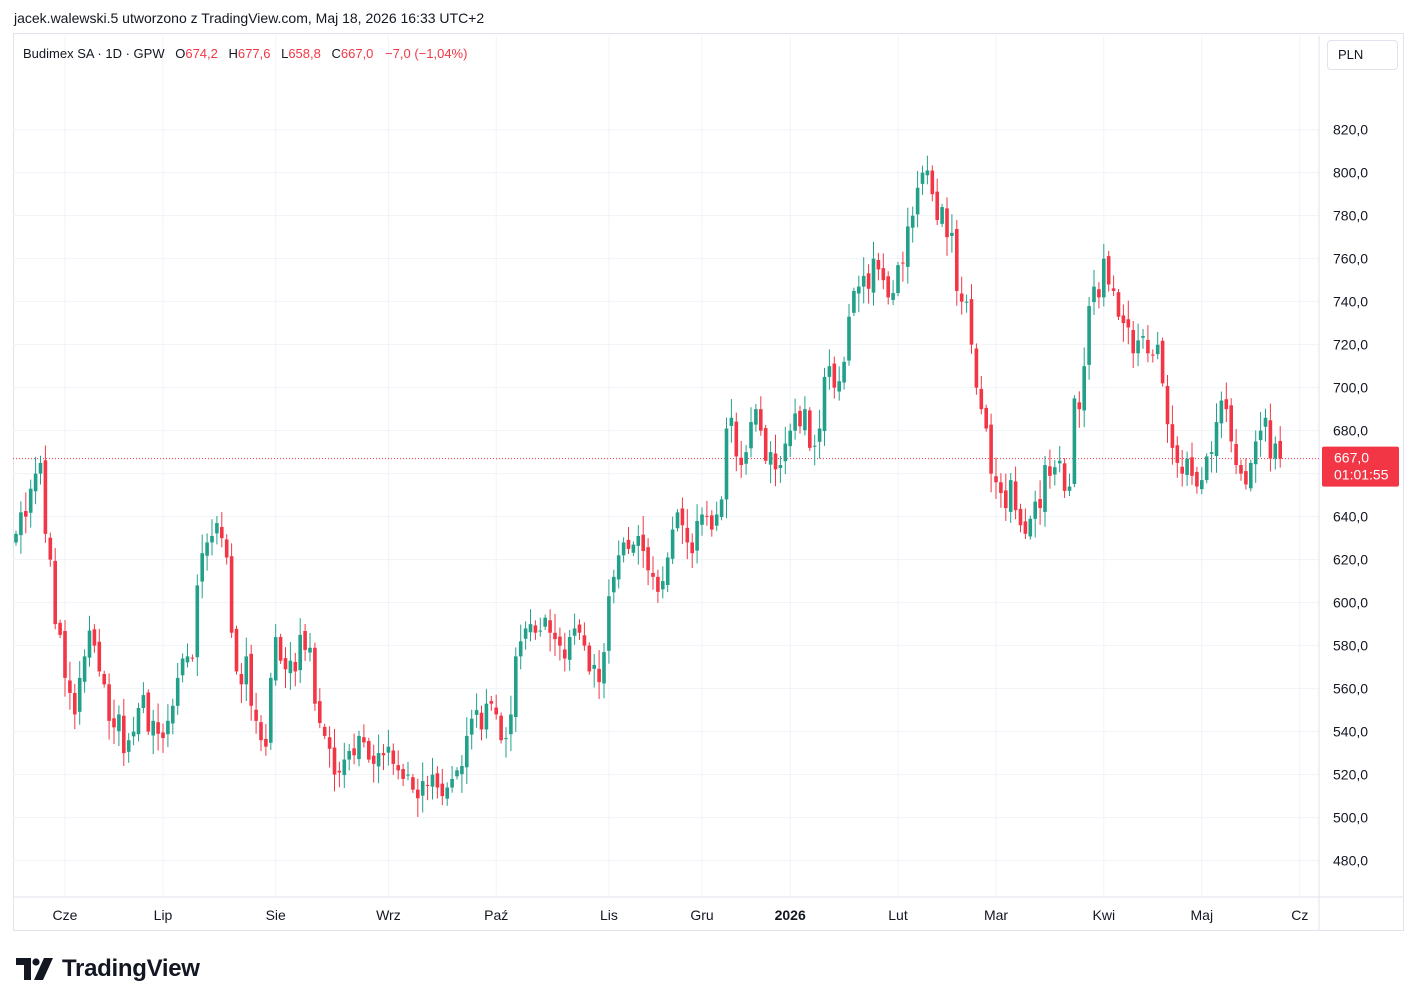 The image size is (1417, 1007). I want to click on last-price-badge-bg, so click(1360, 466).